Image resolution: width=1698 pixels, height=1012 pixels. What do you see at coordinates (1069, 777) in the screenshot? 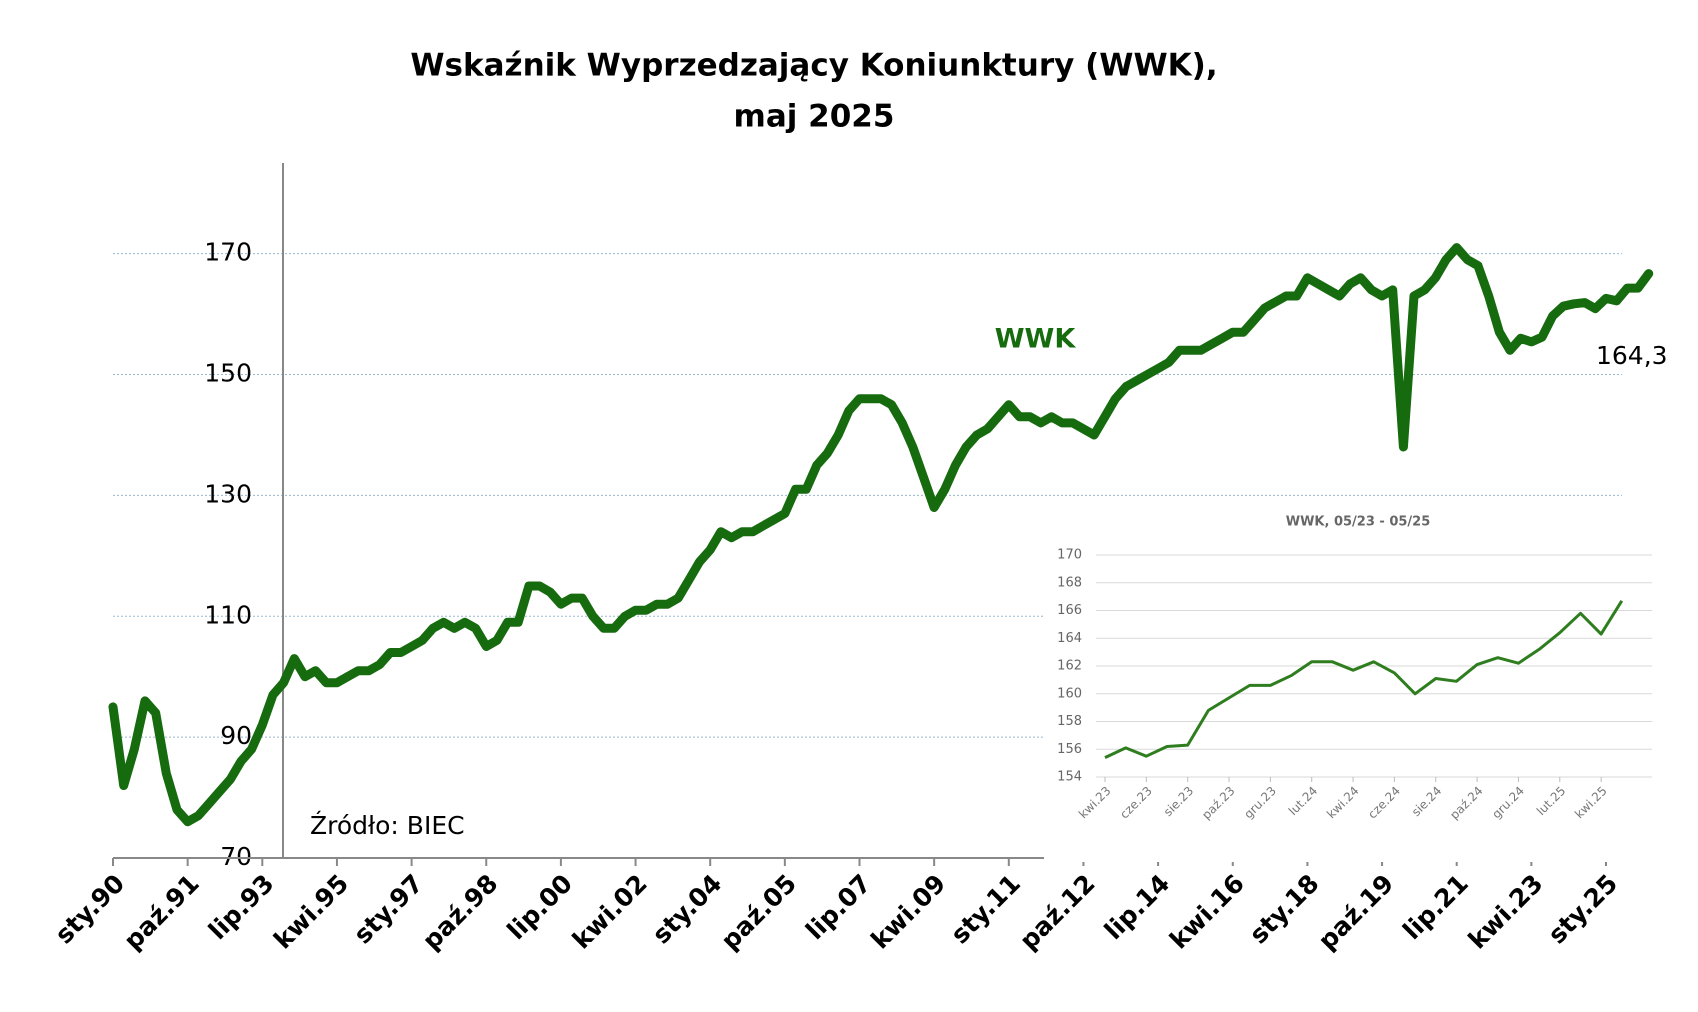
I see `inset-y-tick-label: 154` at bounding box center [1069, 777].